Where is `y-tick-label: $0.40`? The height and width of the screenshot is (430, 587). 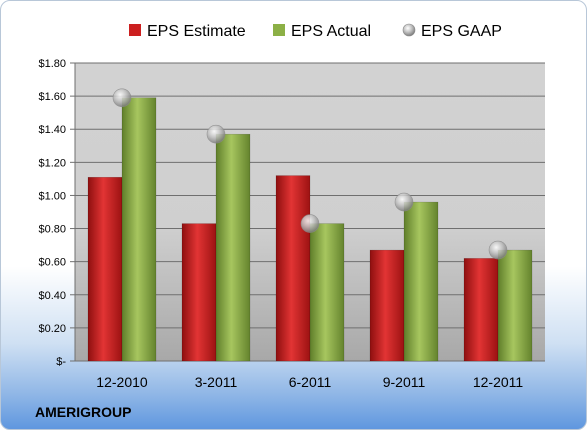 y-tick-label: $0.40 is located at coordinates (52, 296).